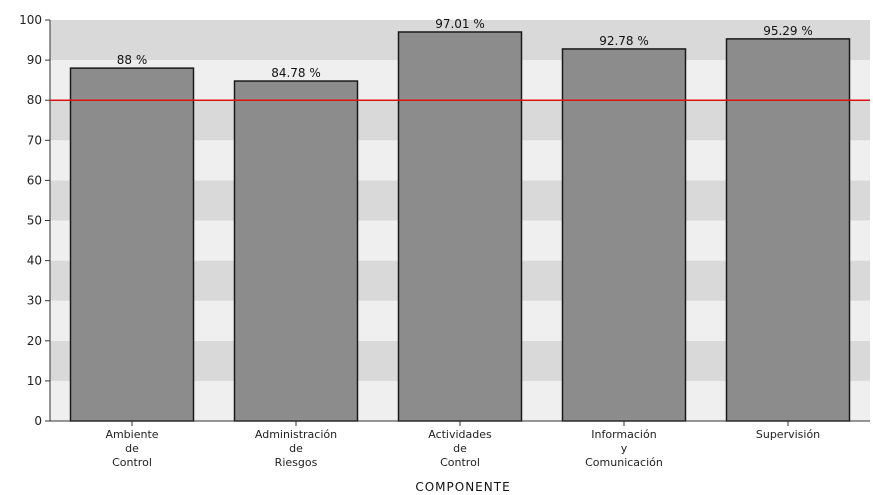 This screenshot has height=495, width=873. What do you see at coordinates (34, 341) in the screenshot?
I see `y-tick-label: 20` at bounding box center [34, 341].